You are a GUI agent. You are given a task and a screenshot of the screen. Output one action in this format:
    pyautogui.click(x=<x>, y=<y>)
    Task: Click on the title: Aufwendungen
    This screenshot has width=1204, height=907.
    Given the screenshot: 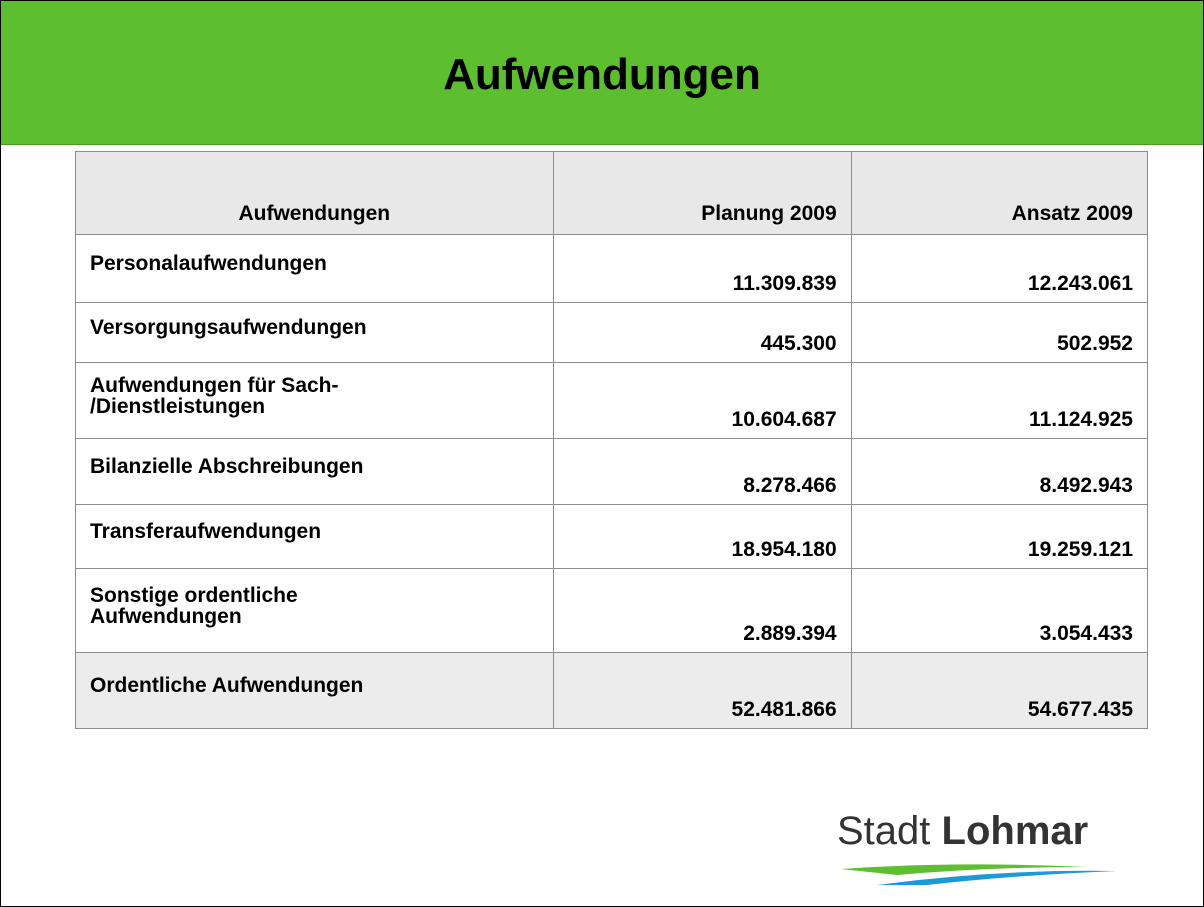 What is the action you would take?
    pyautogui.click(x=602, y=74)
    